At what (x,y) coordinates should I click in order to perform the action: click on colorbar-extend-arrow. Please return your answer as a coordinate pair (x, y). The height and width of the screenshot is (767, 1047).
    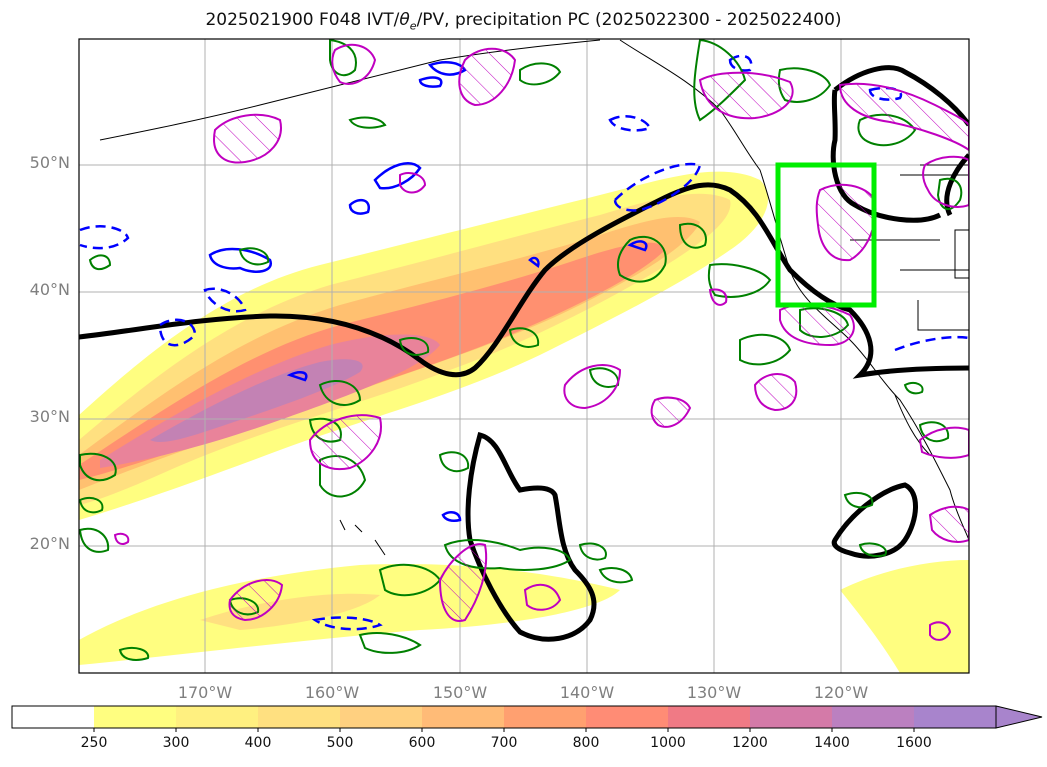
    Looking at the image, I should click on (1019, 717).